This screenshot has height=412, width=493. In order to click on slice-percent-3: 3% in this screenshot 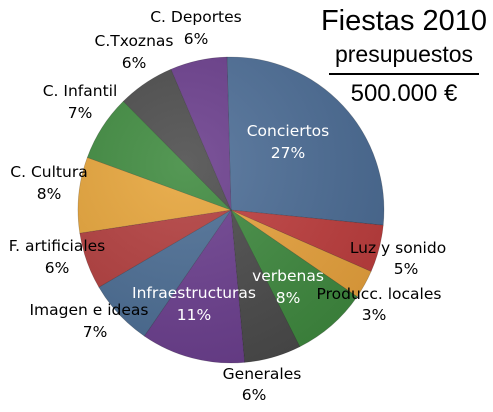, I will do `click(374, 315)`.